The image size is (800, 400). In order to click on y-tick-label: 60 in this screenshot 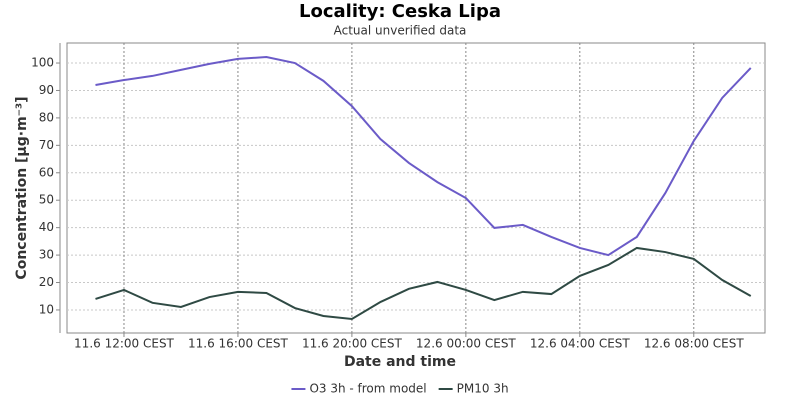, I will do `click(46, 172)`.